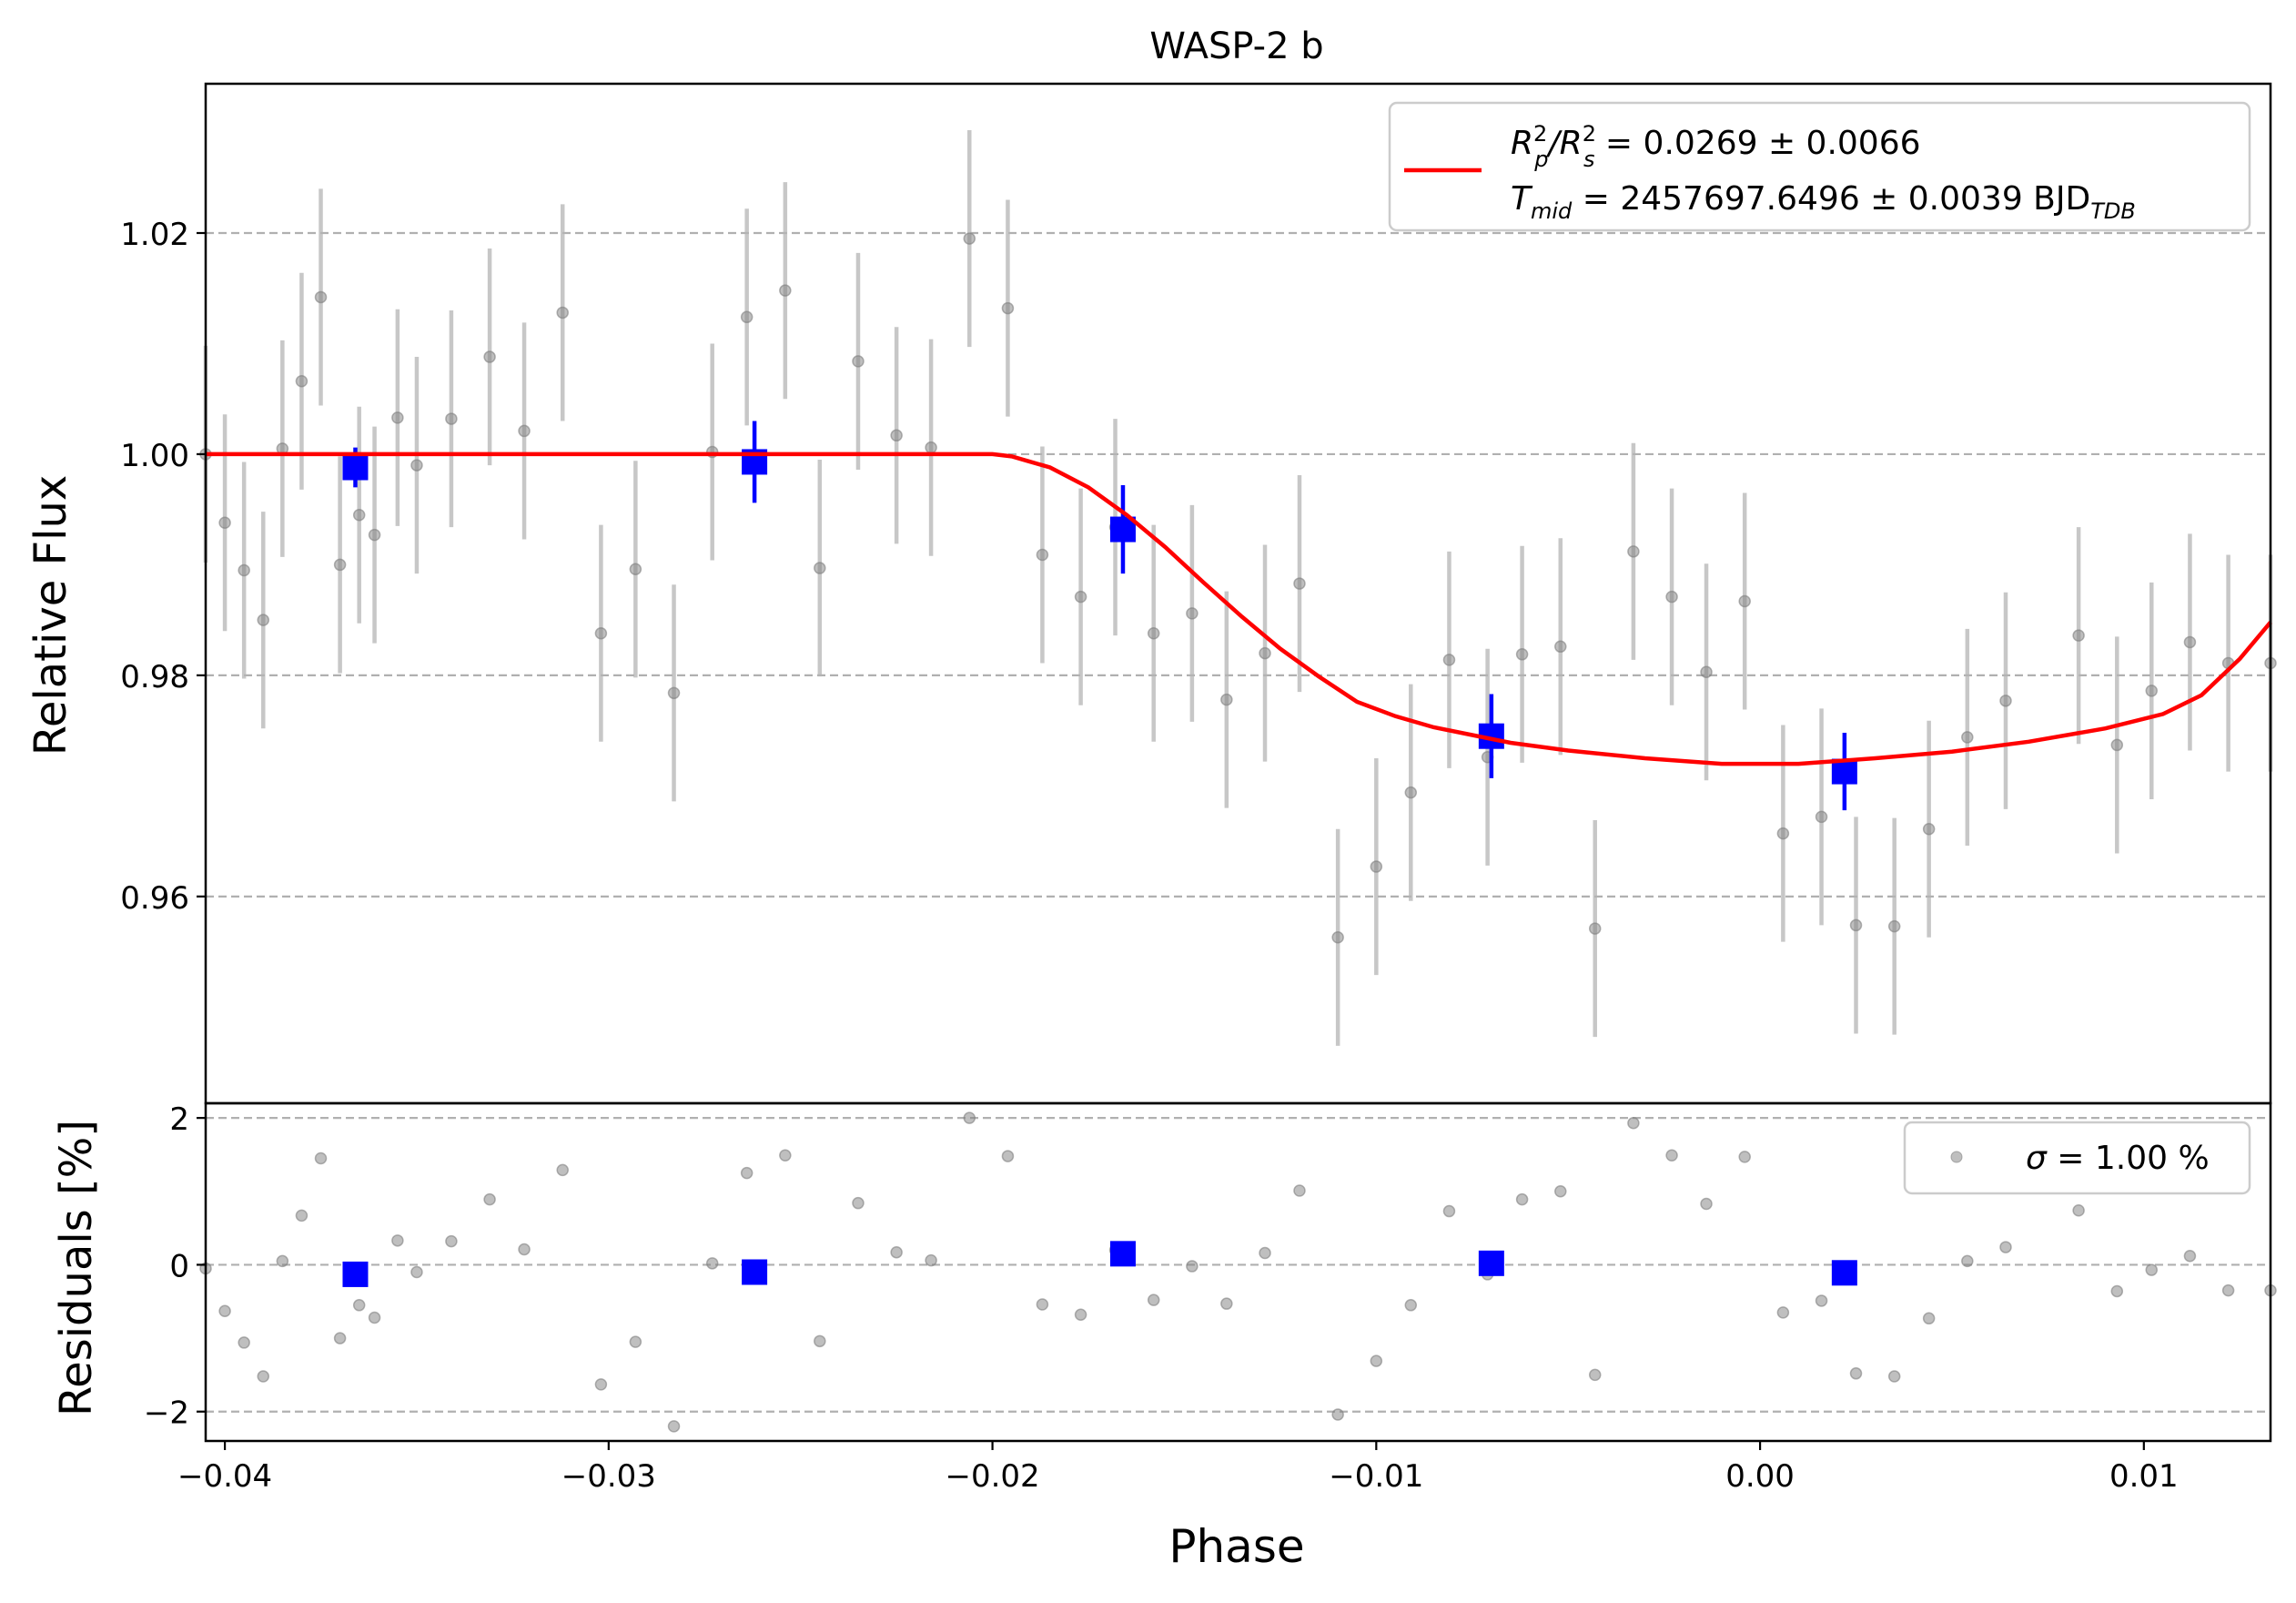 The image size is (2296, 1603). Describe the element at coordinates (179, 1119) in the screenshot. I see `bottom-y-tick-label: 2` at that location.